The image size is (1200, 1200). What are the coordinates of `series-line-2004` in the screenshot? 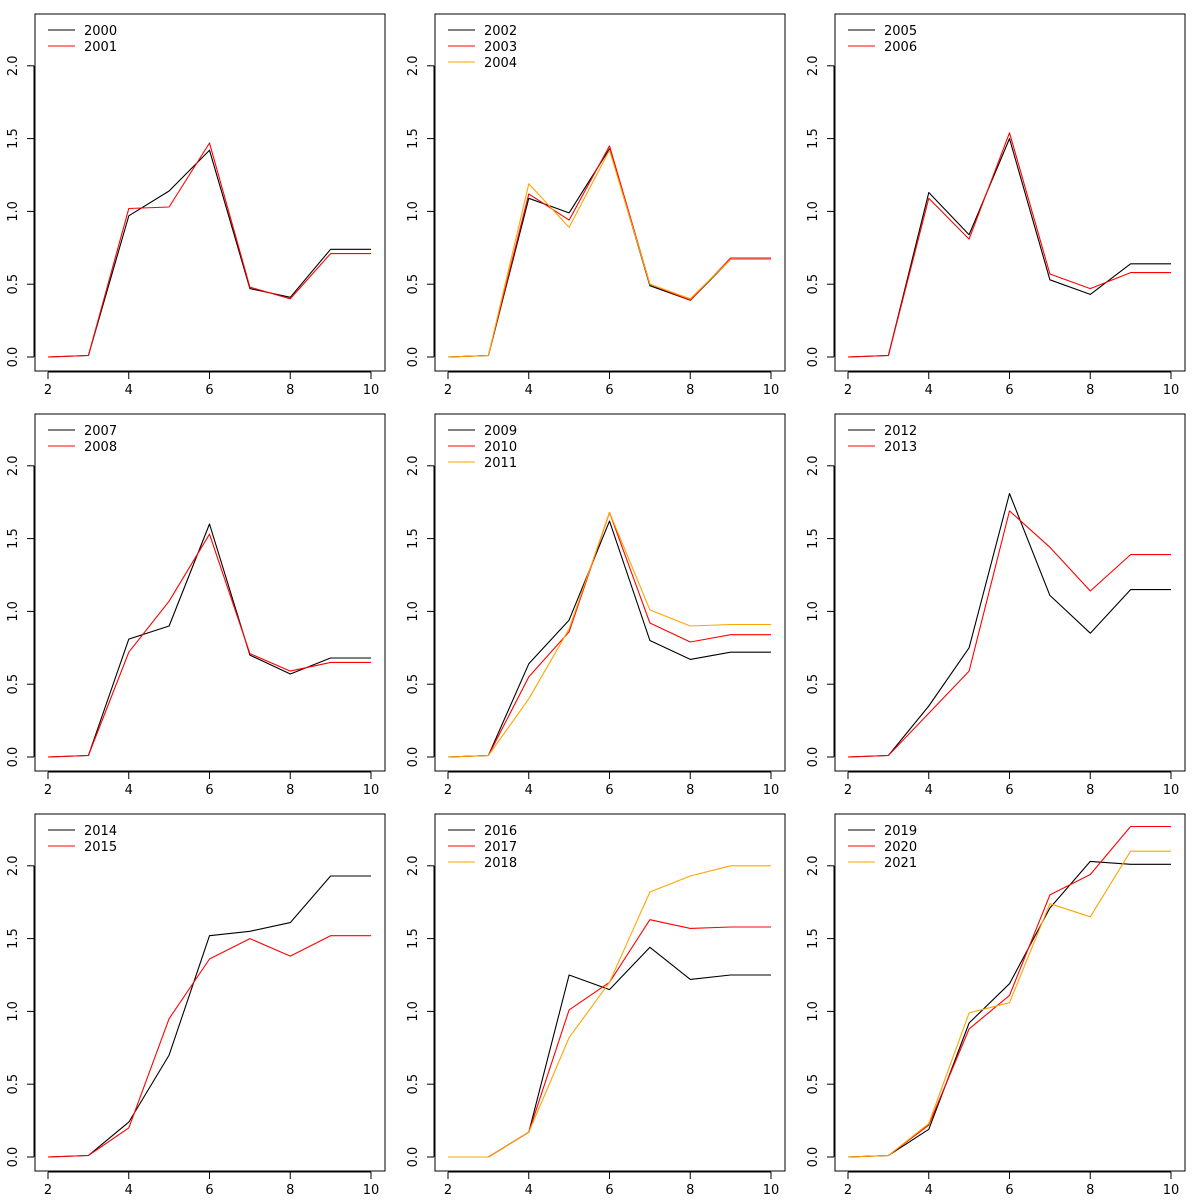 It's located at (609, 253).